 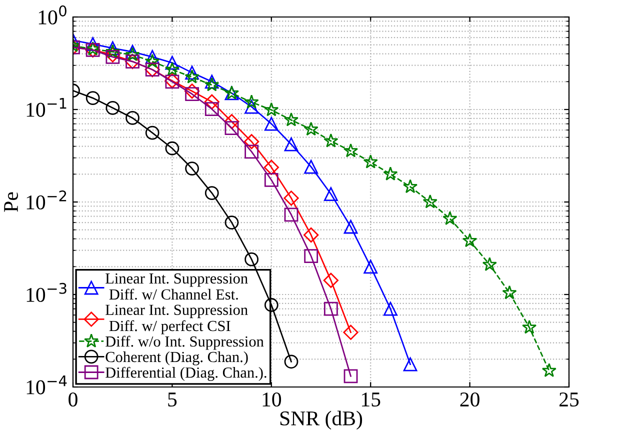 What do you see at coordinates (569, 399) in the screenshot?
I see `x-tick-label: 25` at bounding box center [569, 399].